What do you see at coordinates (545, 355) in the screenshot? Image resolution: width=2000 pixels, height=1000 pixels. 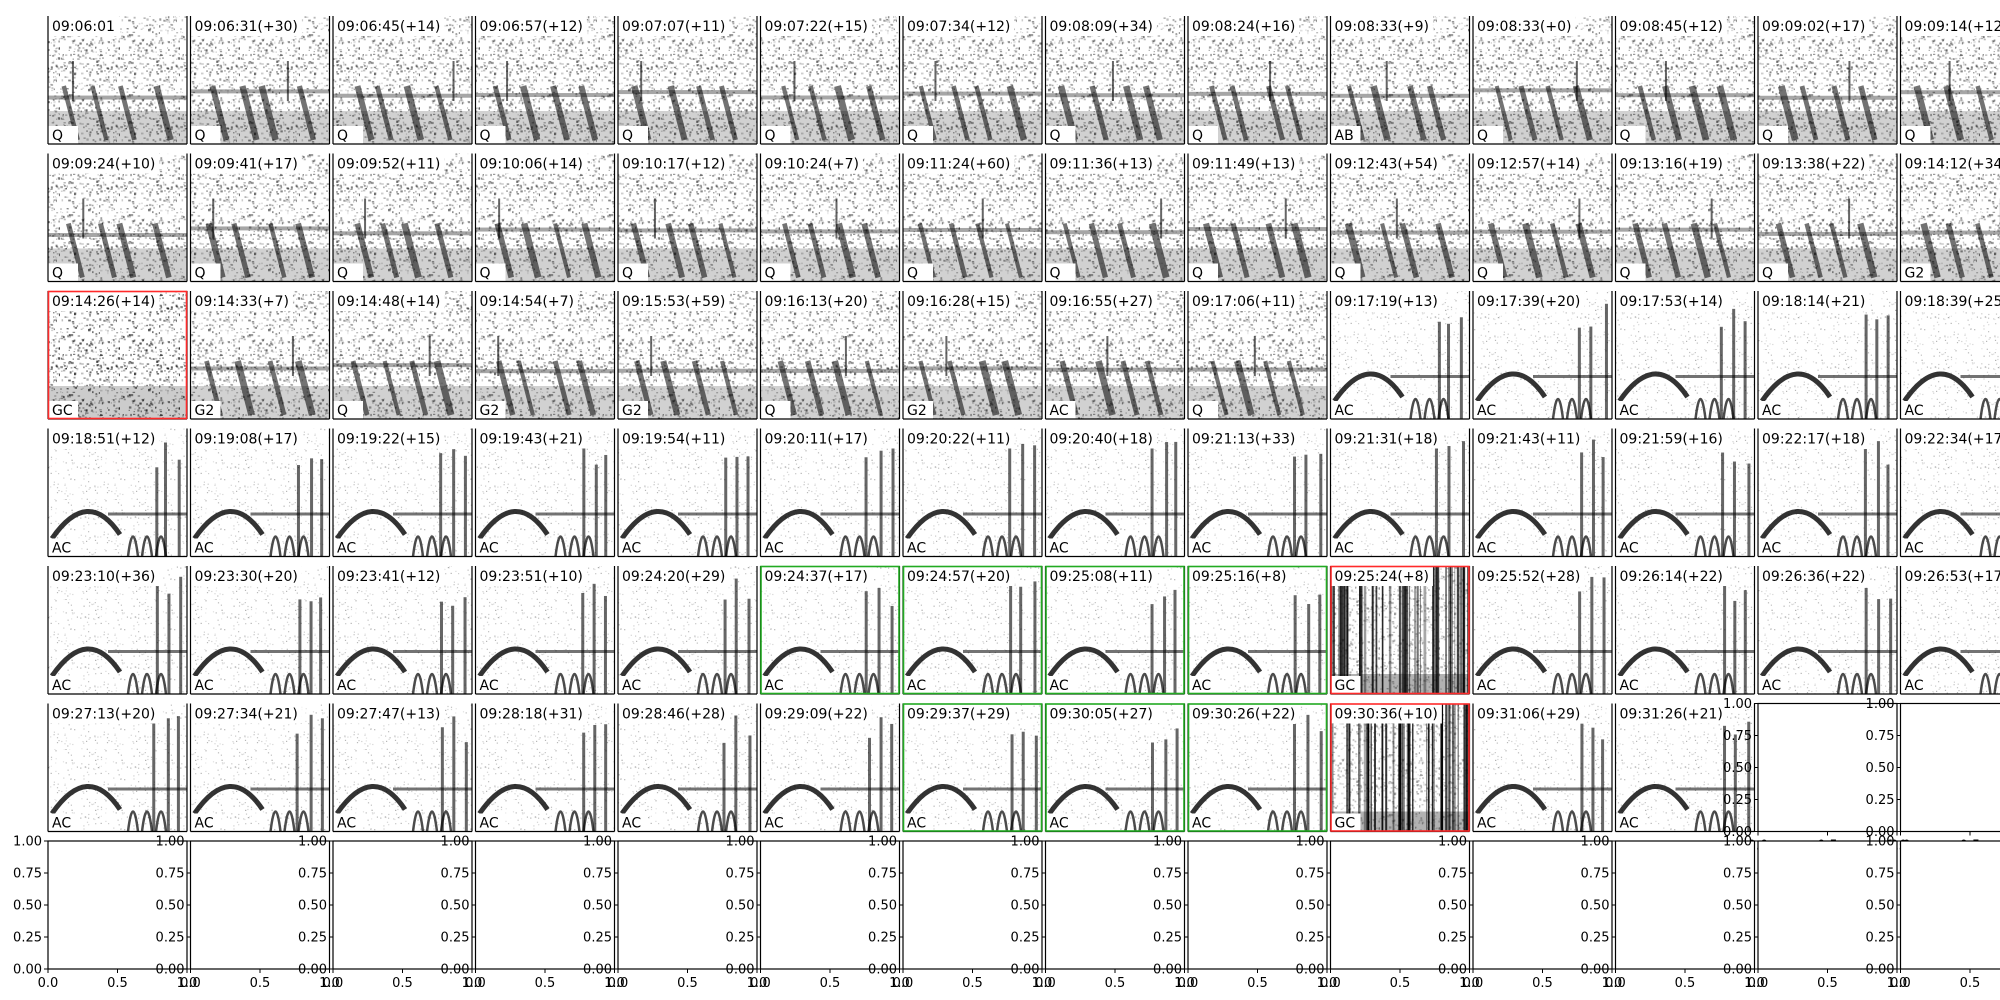 I see `spectrogram-panel: 09:14:54(+7) G2` at bounding box center [545, 355].